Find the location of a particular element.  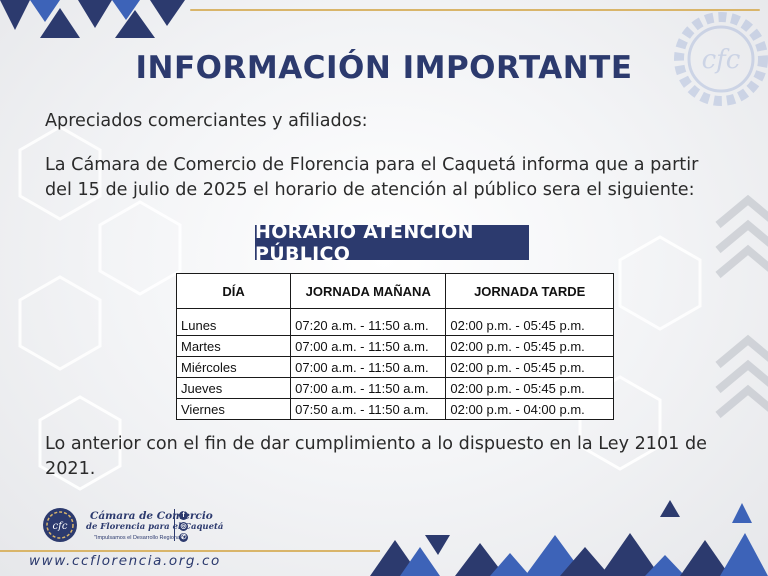

header-morning: JORNADA MAÑANA is located at coordinates (368, 291).